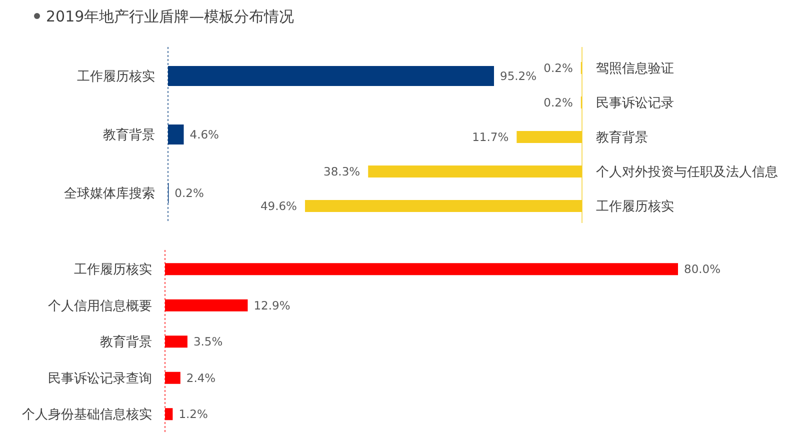  What do you see at coordinates (342, 171) in the screenshot?
I see `data-label: 38.3%` at bounding box center [342, 171].